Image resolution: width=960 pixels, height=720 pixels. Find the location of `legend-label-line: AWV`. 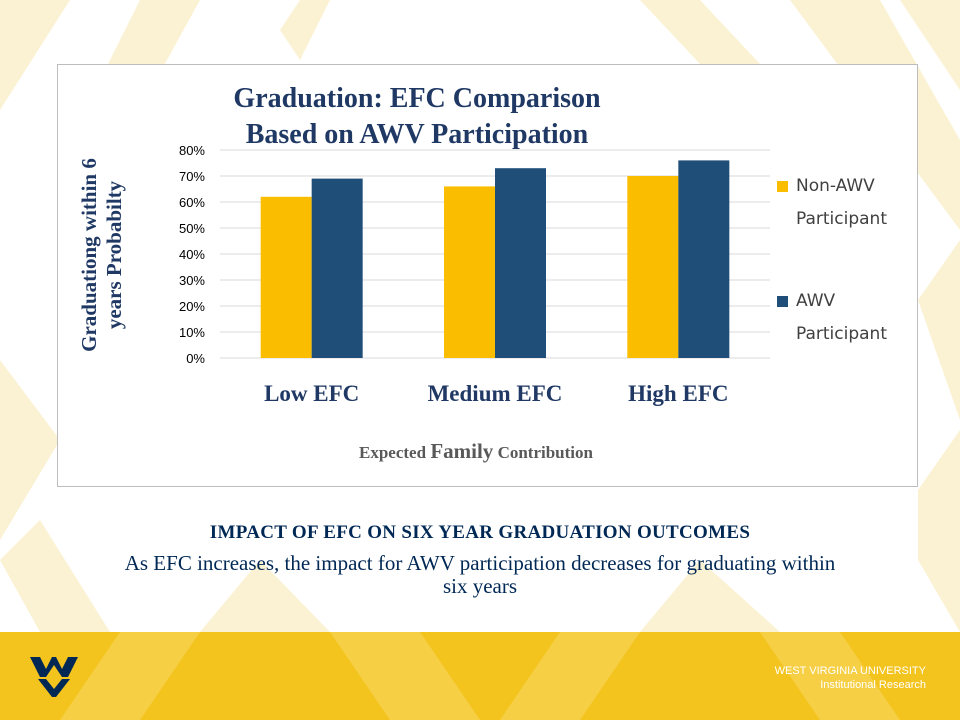

legend-label-line: AWV is located at coordinates (816, 301).